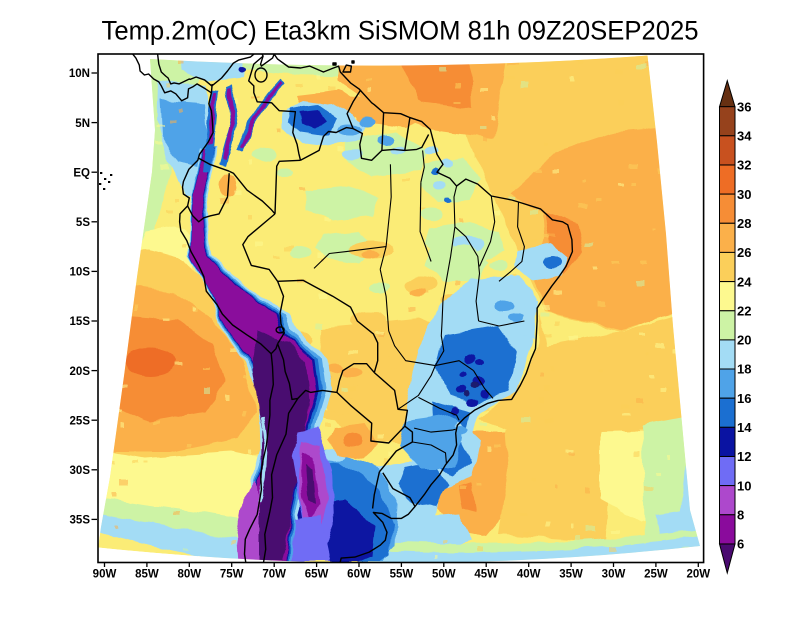  What do you see at coordinates (571, 575) in the screenshot?
I see `svg-text: 35W` at bounding box center [571, 575].